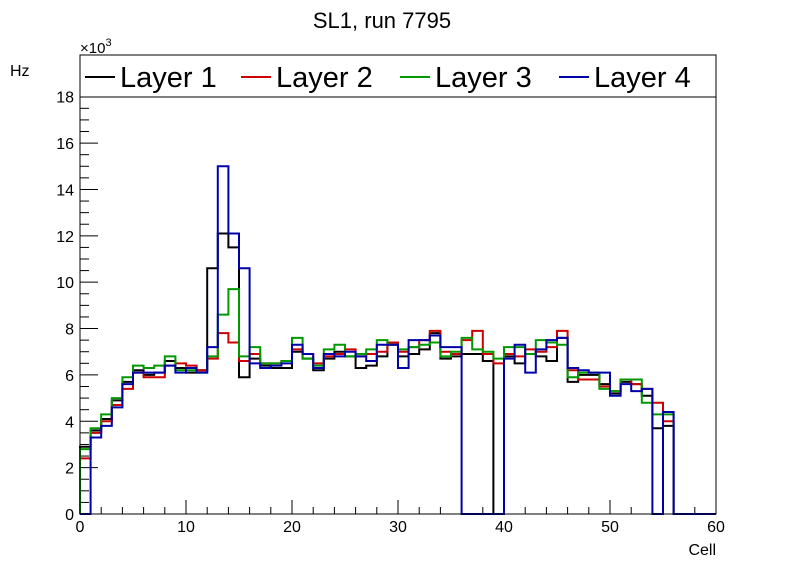 The image size is (796, 572). What do you see at coordinates (324, 78) in the screenshot?
I see `legend-label-layer-2: Layer 2` at bounding box center [324, 78].